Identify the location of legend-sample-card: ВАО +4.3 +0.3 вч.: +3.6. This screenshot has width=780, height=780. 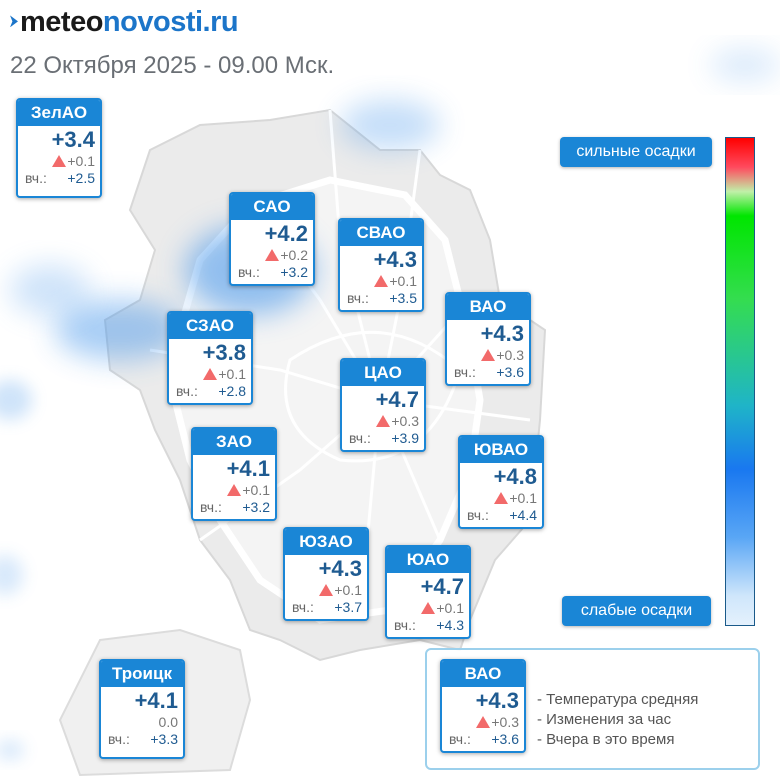
(483, 706).